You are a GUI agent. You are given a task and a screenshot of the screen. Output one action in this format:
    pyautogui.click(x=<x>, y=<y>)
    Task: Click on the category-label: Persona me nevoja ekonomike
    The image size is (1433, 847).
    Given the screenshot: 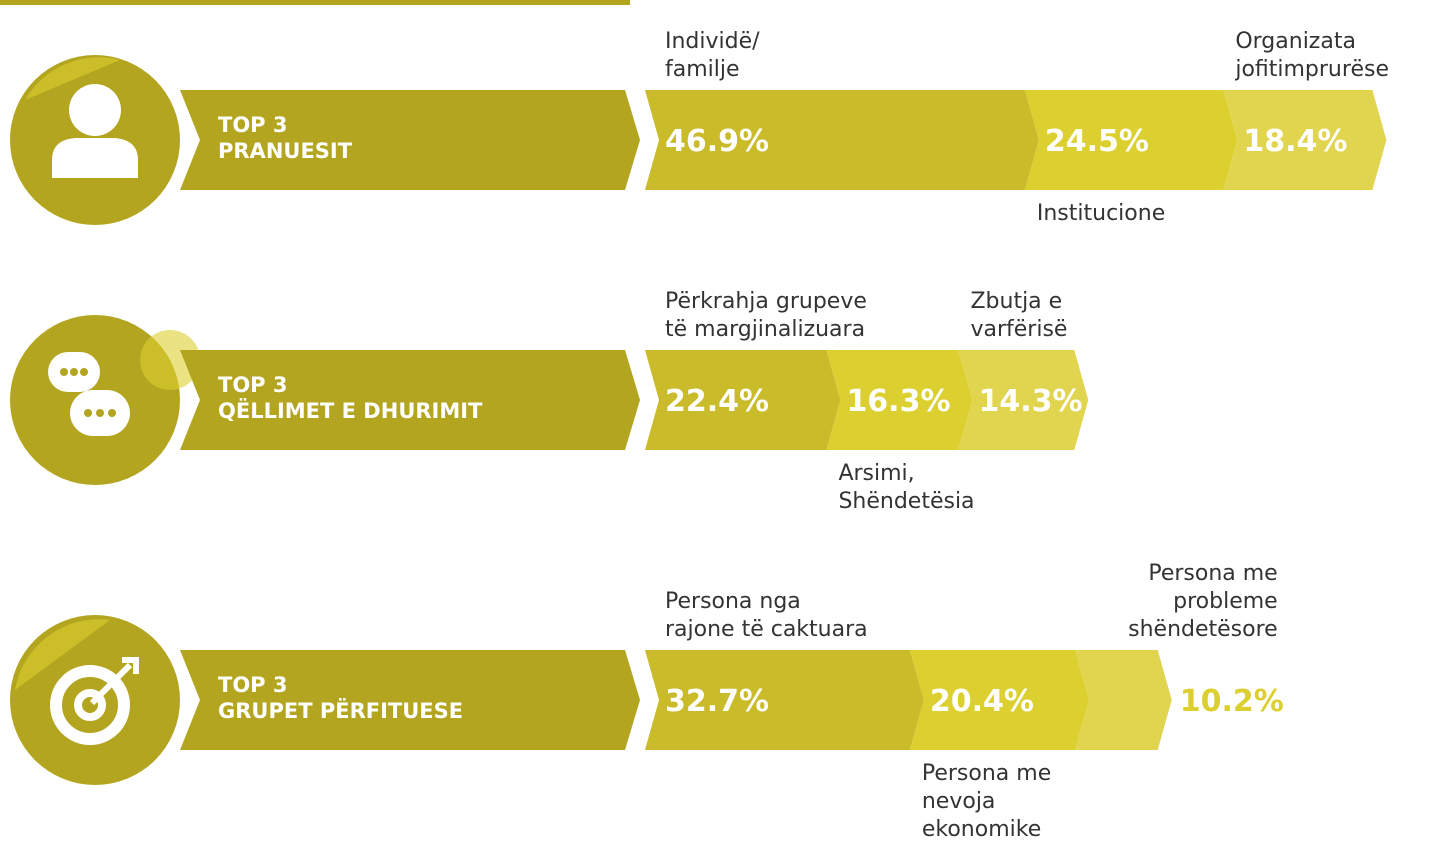 What is the action you would take?
    pyautogui.click(x=986, y=801)
    